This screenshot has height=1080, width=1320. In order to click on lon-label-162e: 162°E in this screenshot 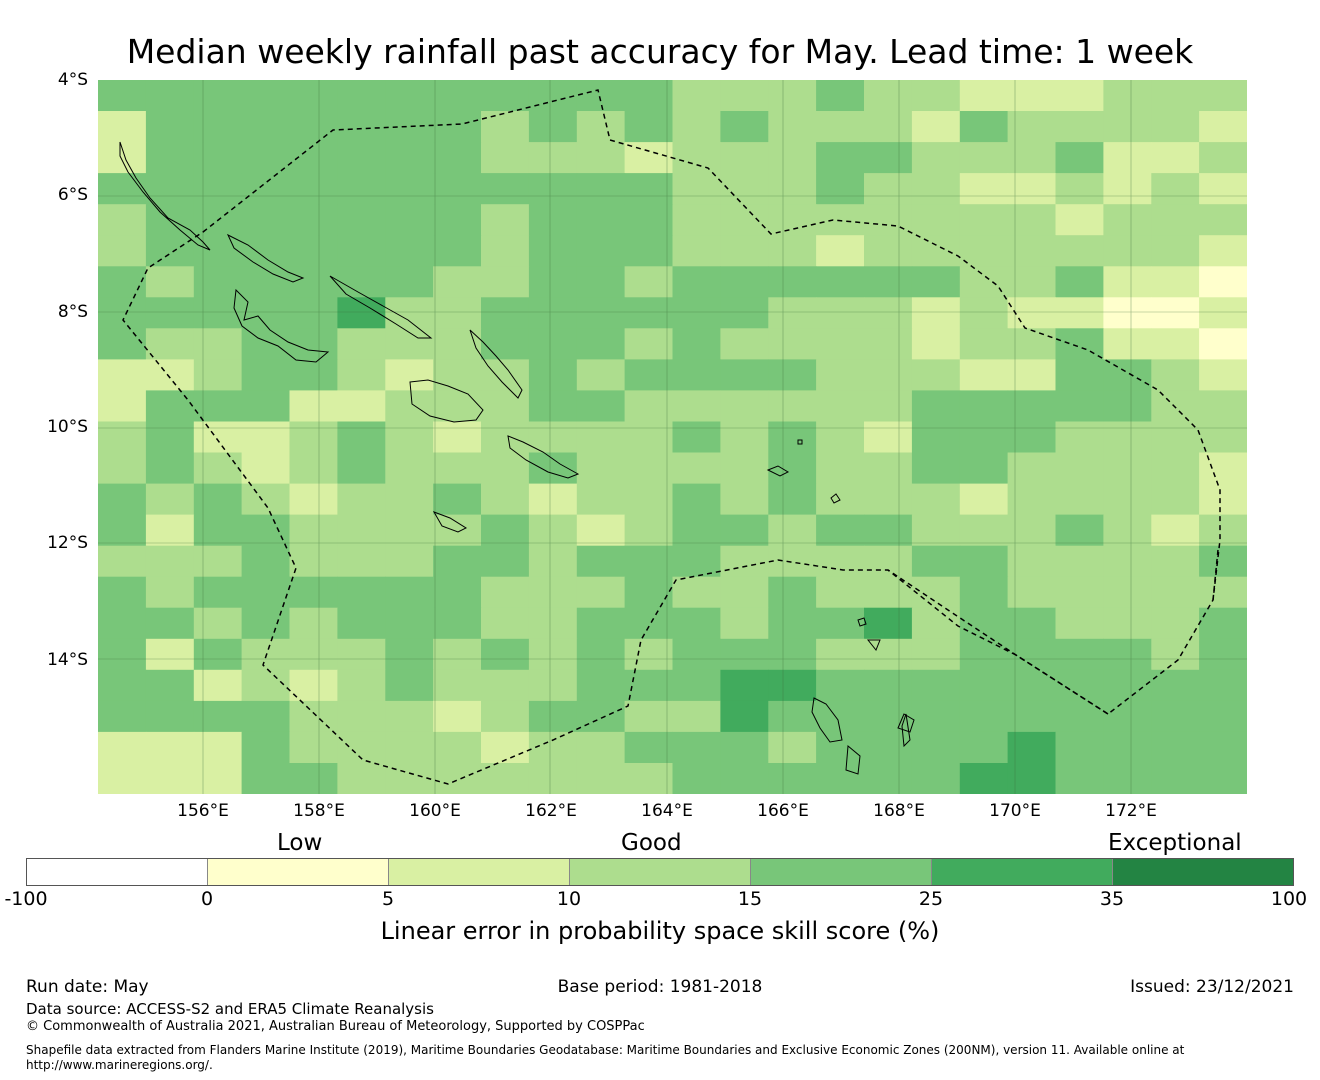, I will do `click(551, 811)`.